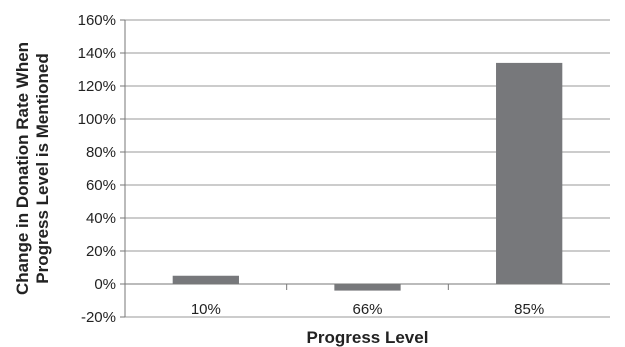  What do you see at coordinates (367, 287) in the screenshot?
I see `bar-66pct` at bounding box center [367, 287].